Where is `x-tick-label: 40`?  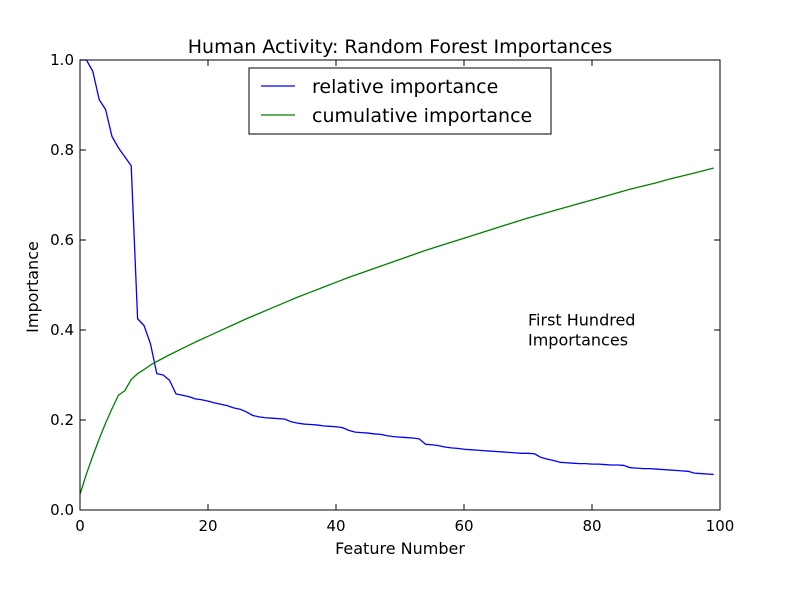 x-tick-label: 40 is located at coordinates (335, 526).